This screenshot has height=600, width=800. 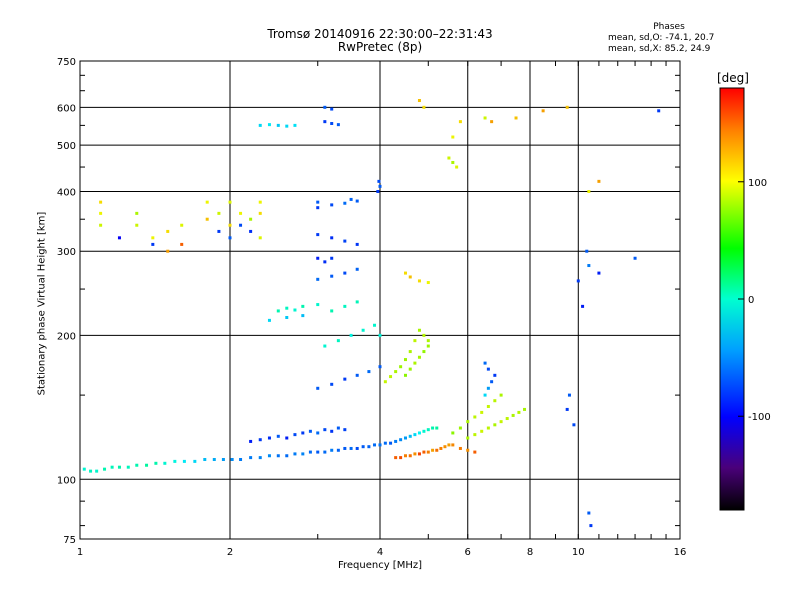 I want to click on x-tick-label: 4, so click(x=380, y=552).